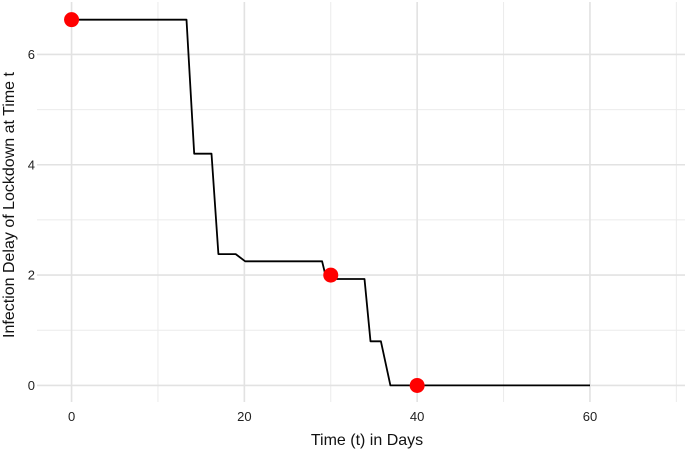  What do you see at coordinates (31, 275) in the screenshot?
I see `y-tick-label: 2` at bounding box center [31, 275].